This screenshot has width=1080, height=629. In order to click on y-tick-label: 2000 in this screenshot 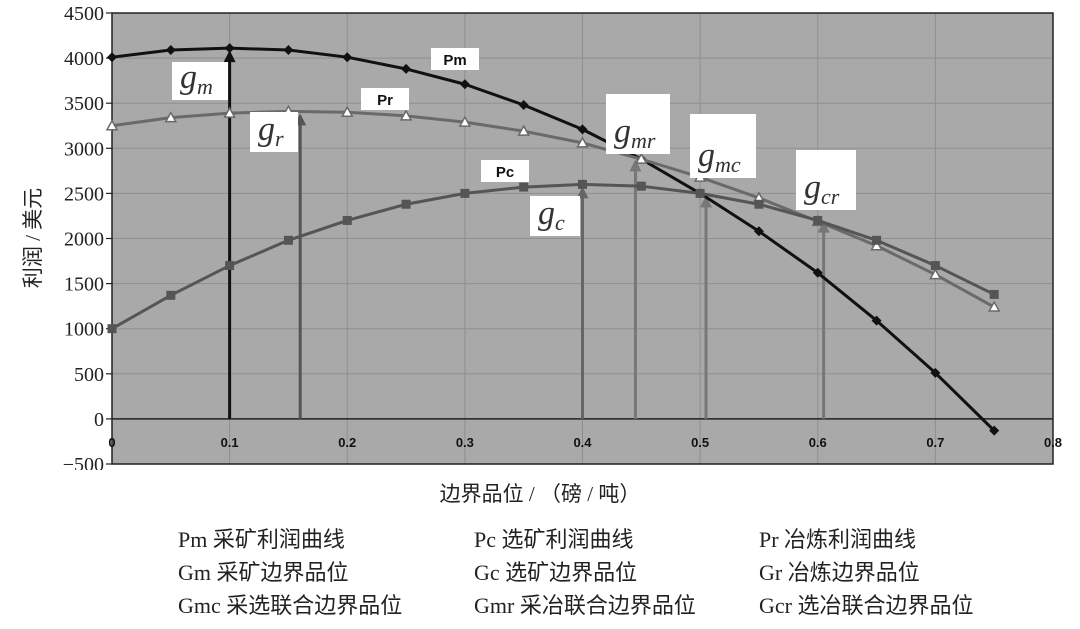, I will do `click(84, 240)`.